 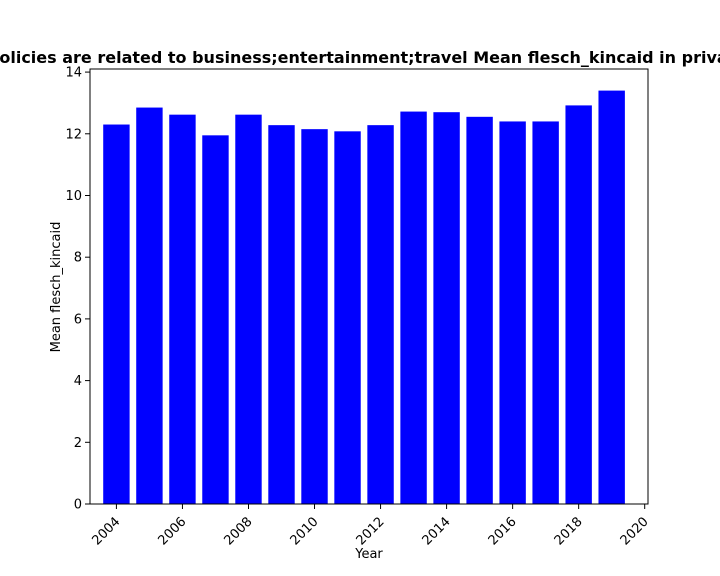 I want to click on y-tick-label: 14, so click(x=73, y=73).